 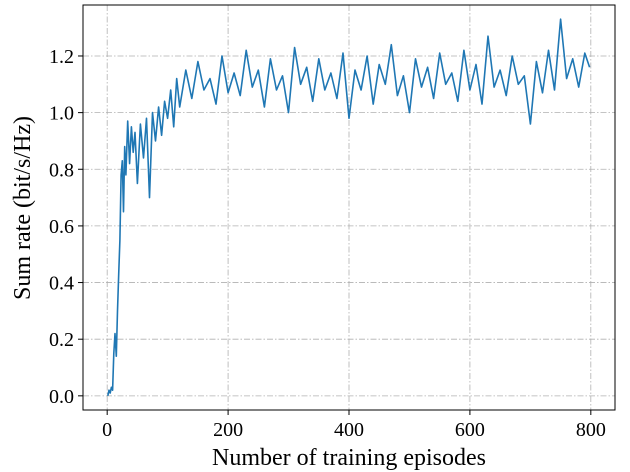 What do you see at coordinates (61, 57) in the screenshot?
I see `y-tick-label: 1.2` at bounding box center [61, 57].